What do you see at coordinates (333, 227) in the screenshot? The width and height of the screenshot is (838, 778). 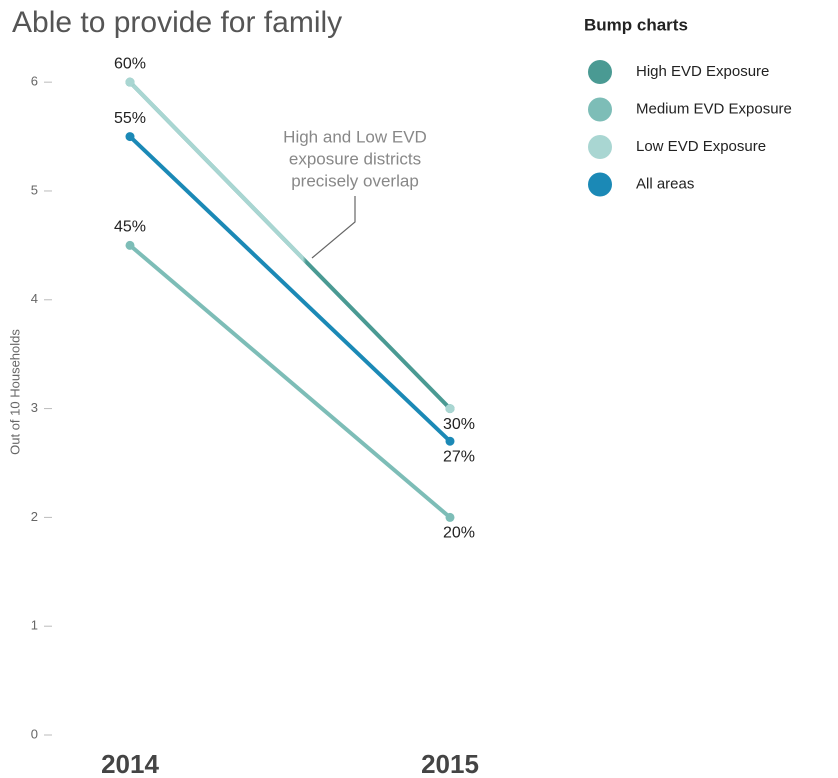 I see `annotation-leader` at bounding box center [333, 227].